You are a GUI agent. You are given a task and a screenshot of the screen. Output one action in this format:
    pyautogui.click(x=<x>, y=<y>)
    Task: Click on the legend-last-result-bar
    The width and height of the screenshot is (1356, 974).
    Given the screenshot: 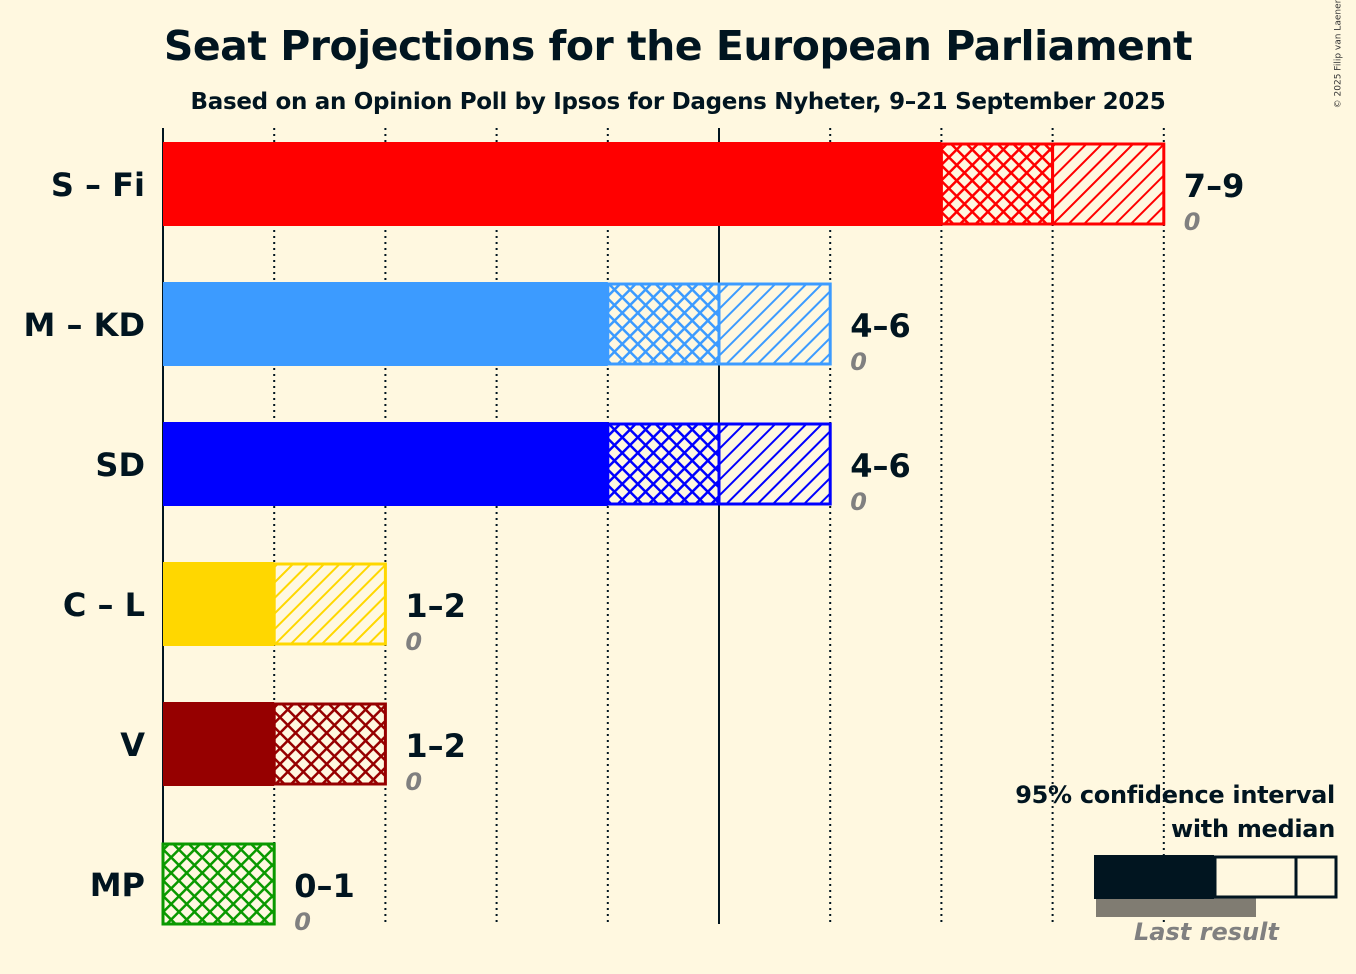 What is the action you would take?
    pyautogui.click(x=1176, y=907)
    